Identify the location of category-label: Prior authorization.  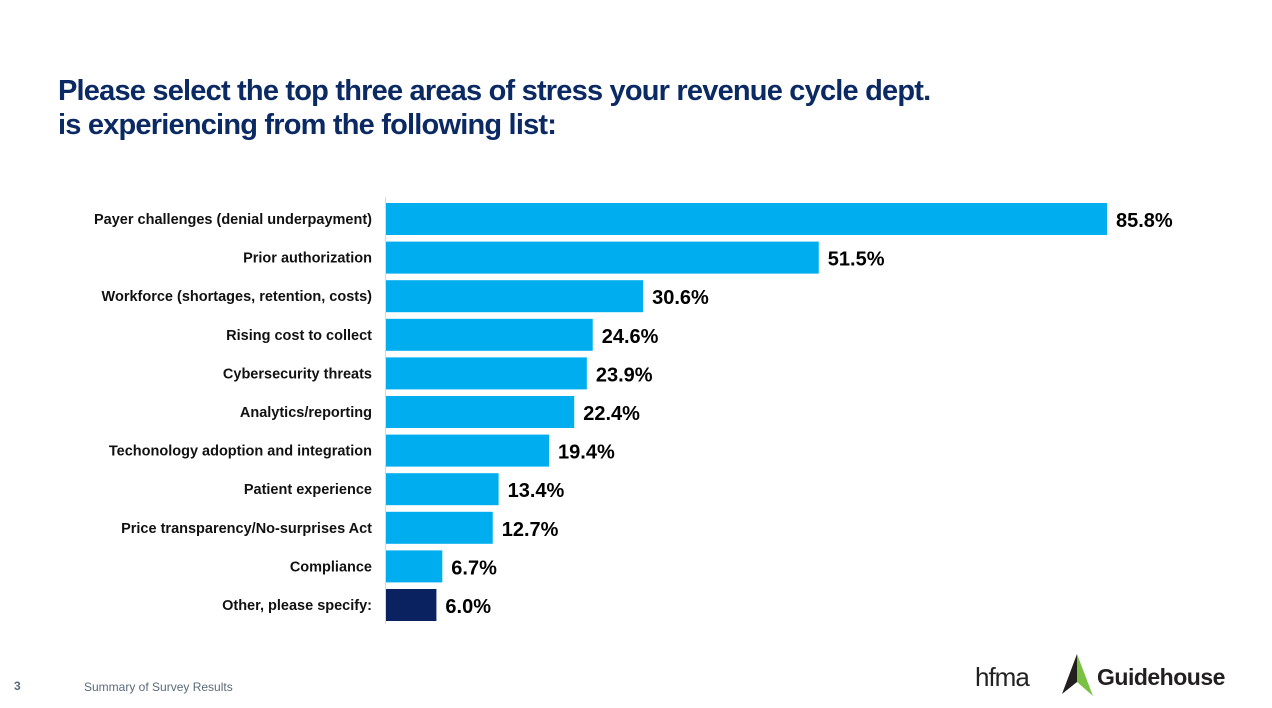
(307, 259).